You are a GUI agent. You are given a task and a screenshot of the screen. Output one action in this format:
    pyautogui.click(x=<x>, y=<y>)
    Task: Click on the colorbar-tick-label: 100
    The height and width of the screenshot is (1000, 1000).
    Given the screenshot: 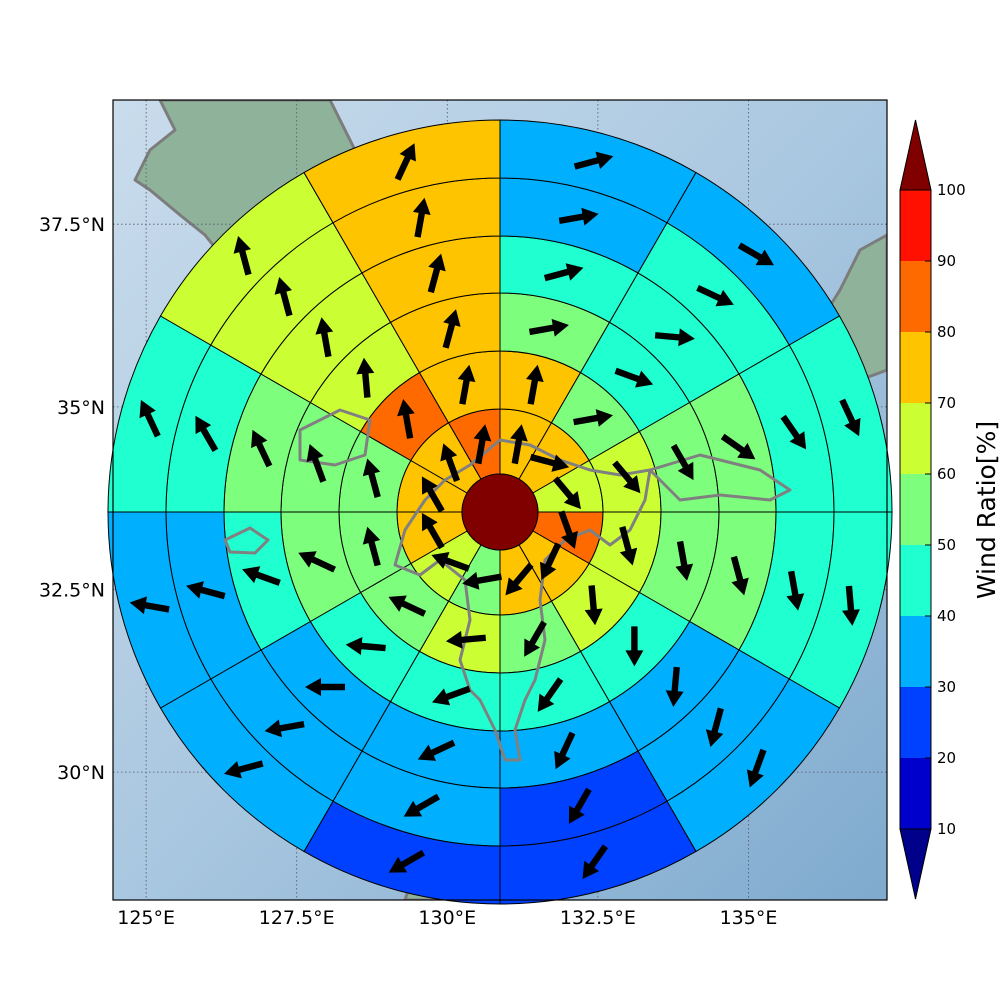 What is the action you would take?
    pyautogui.click(x=951, y=190)
    